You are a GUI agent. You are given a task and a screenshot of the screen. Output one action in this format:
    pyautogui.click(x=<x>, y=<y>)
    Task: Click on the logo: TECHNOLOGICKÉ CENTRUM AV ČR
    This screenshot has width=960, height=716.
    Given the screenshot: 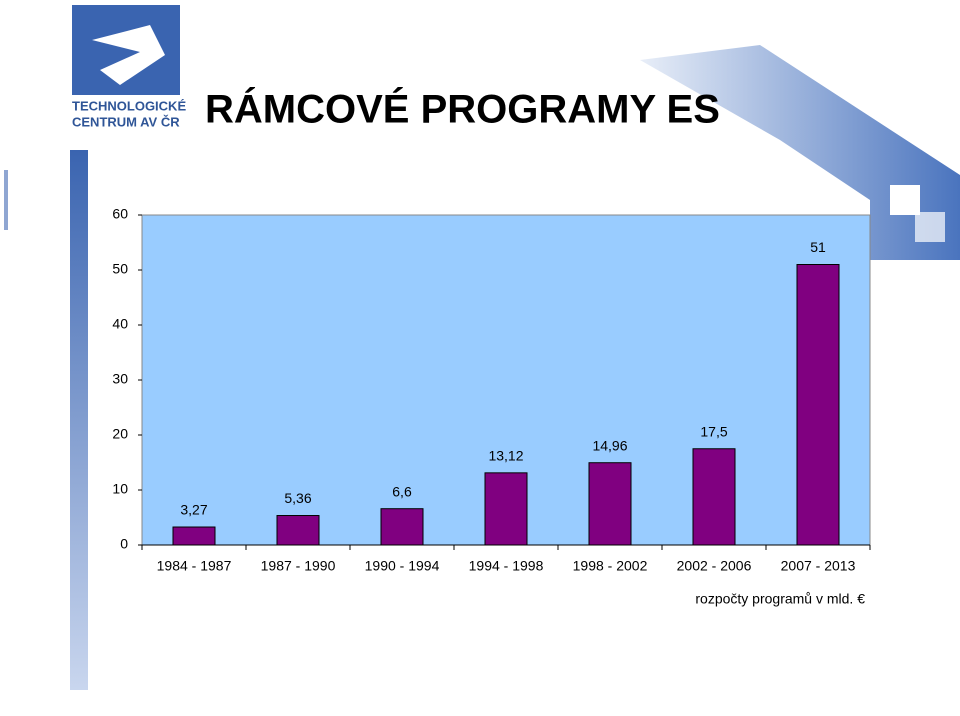 What is the action you would take?
    pyautogui.click(x=129, y=67)
    